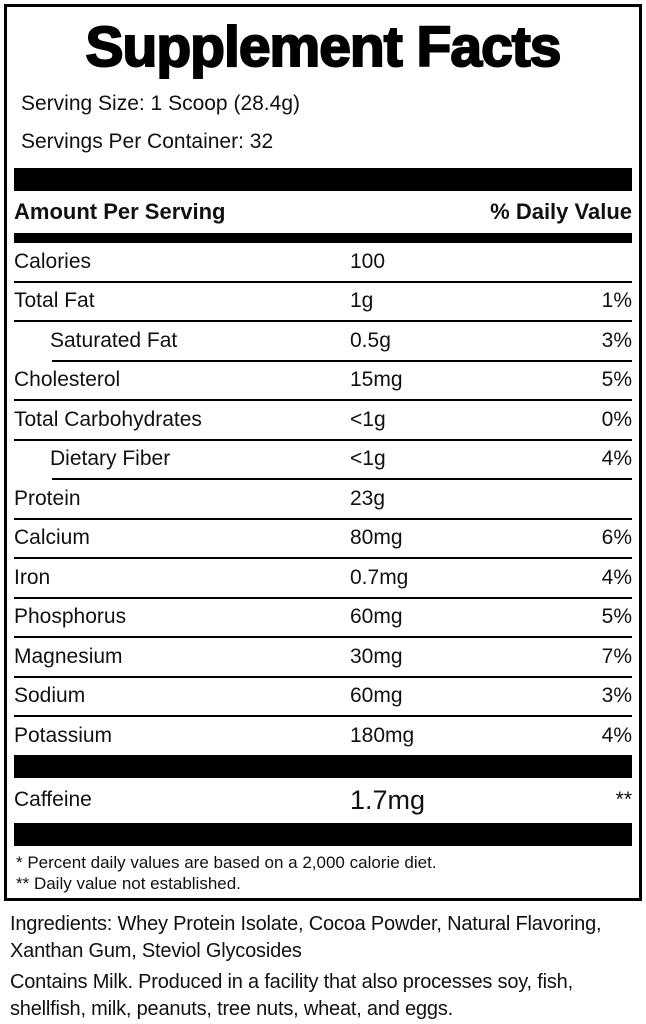 The height and width of the screenshot is (1024, 646). What do you see at coordinates (114, 340) in the screenshot?
I see `nutrient-name: Saturated Fat` at bounding box center [114, 340].